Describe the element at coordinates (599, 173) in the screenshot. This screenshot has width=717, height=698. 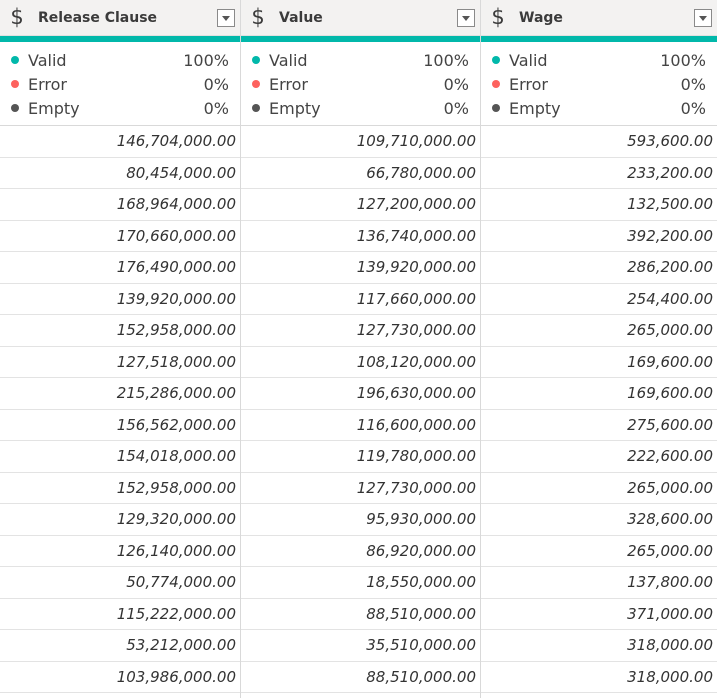
I see `table-cell: 233,200.00` at that location.